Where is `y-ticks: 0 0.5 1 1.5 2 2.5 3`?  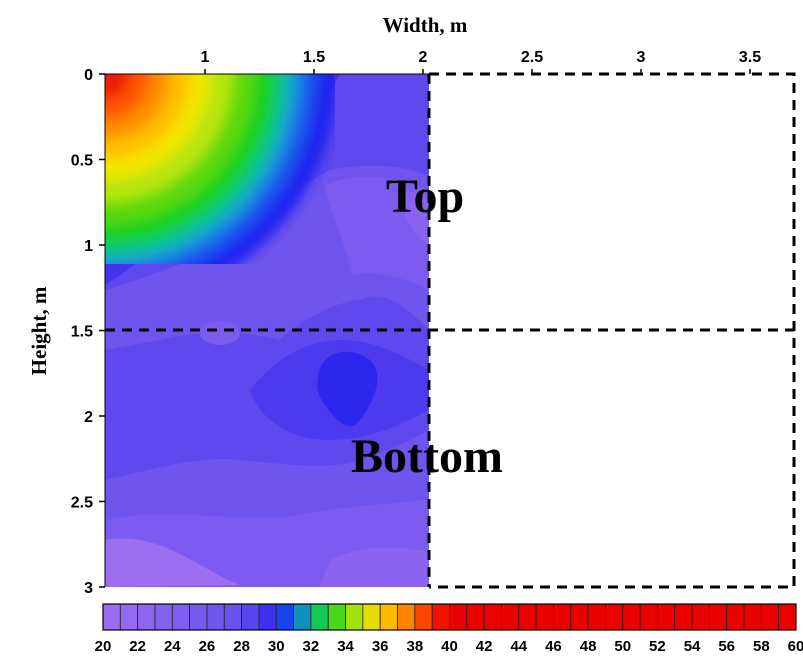
y-ticks: 0 0.5 1 1.5 2 2.5 3 is located at coordinates (88, 332).